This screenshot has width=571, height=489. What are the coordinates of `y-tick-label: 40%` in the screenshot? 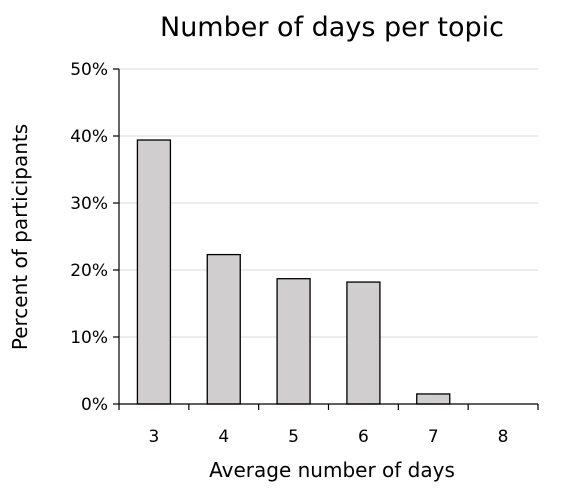 It's located at (89, 137).